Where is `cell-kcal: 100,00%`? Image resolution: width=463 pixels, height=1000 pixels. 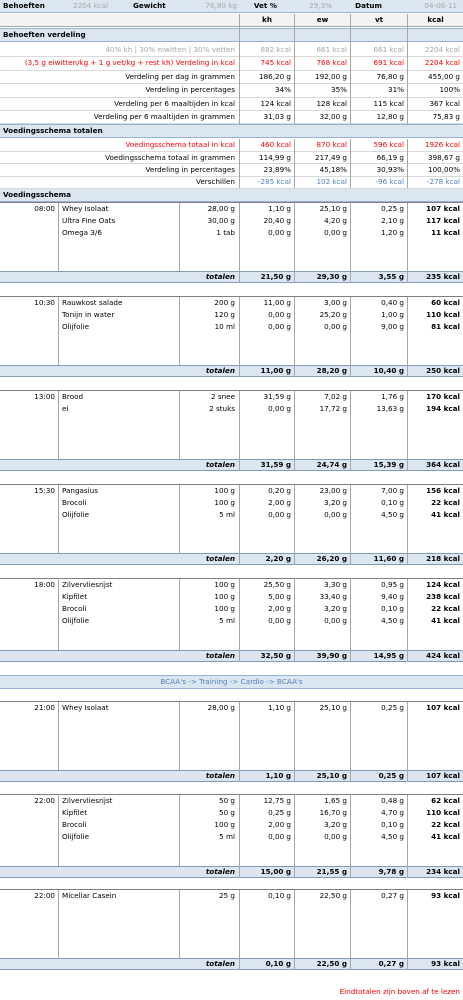 cell-kcal: 100,00% is located at coordinates (444, 169).